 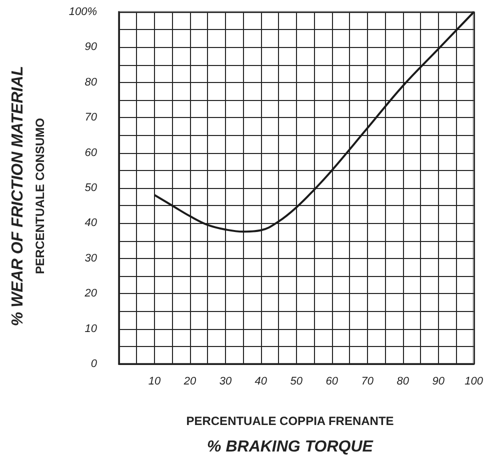 What do you see at coordinates (91, 47) in the screenshot?
I see `y-tick-label: 90` at bounding box center [91, 47].